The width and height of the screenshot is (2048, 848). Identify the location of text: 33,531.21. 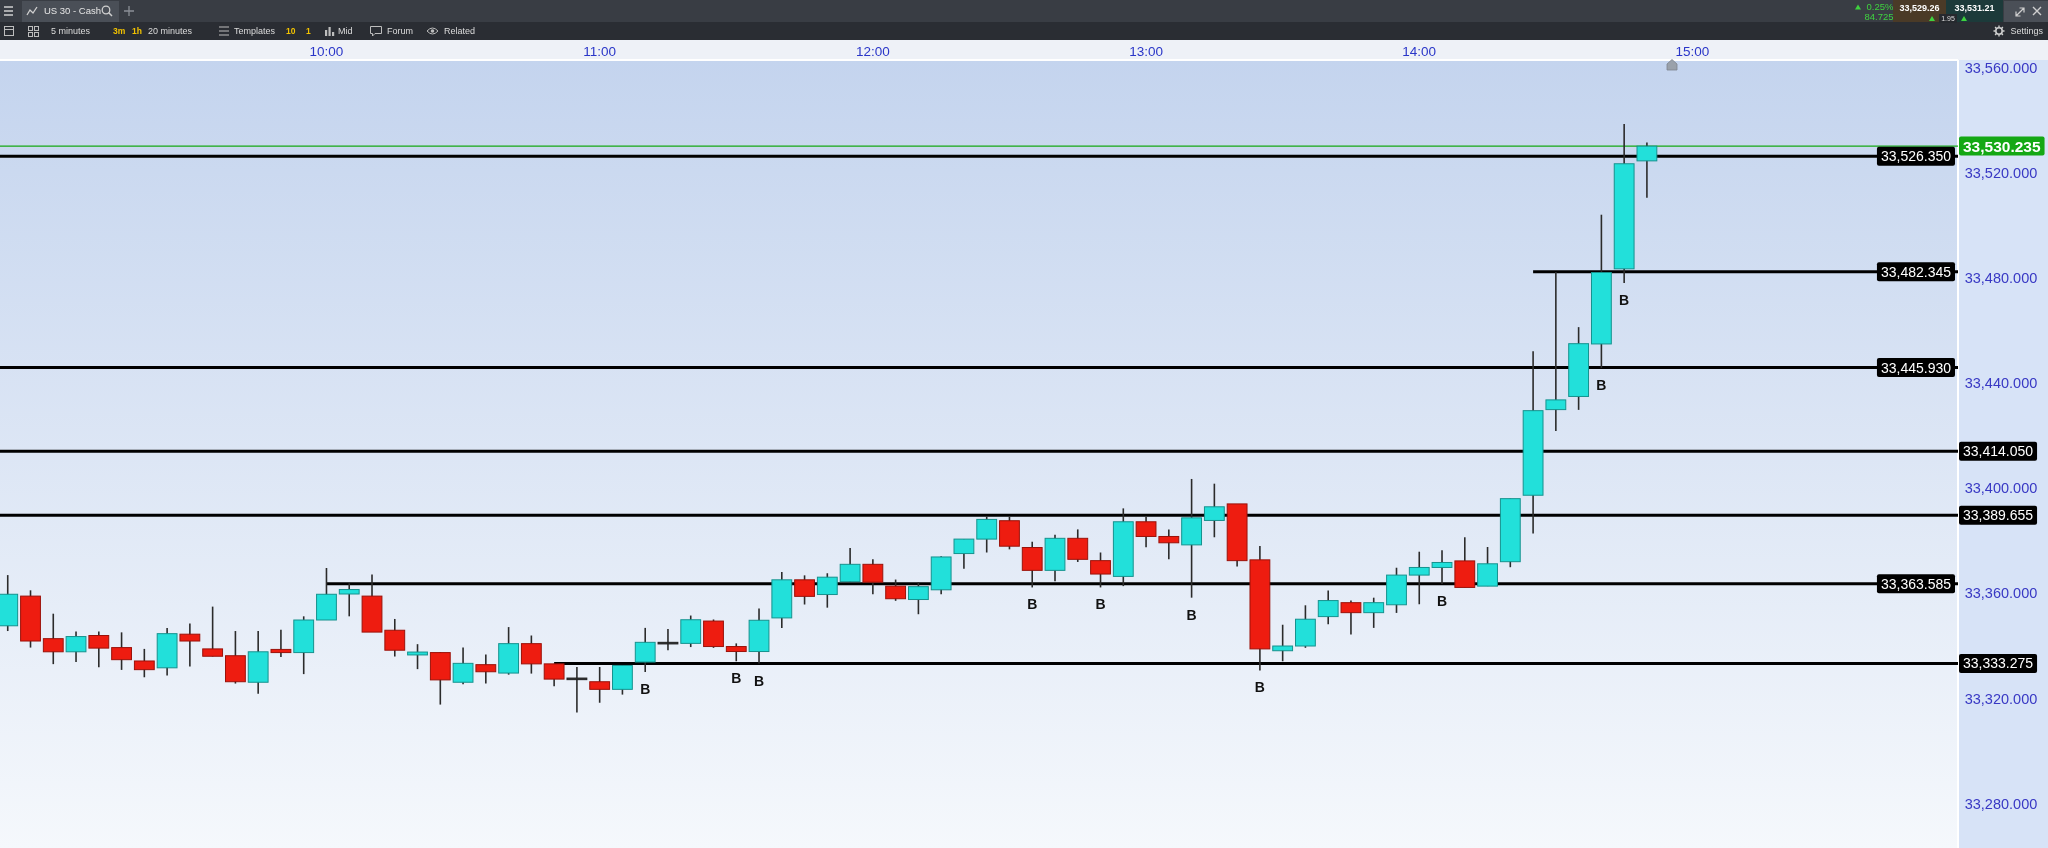
(1974, 8).